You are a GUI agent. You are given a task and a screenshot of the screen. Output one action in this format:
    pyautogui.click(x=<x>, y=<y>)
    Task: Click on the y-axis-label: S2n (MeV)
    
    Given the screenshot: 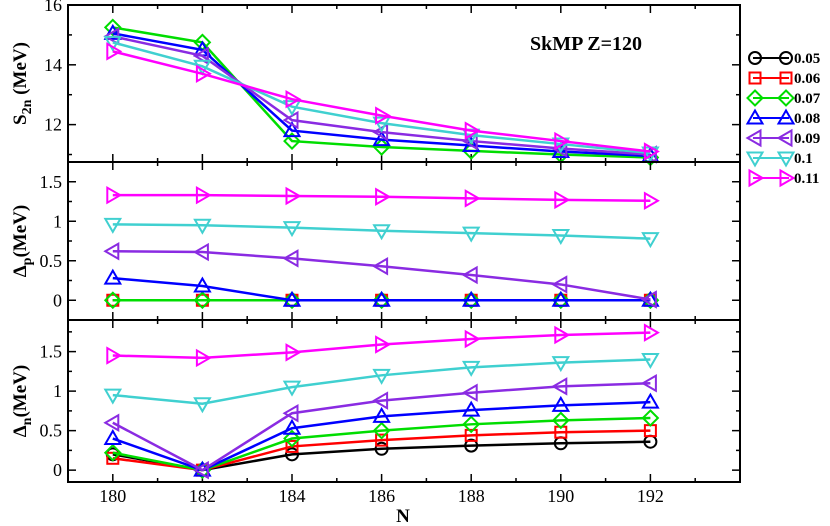 What is the action you would take?
    pyautogui.click(x=22, y=83)
    